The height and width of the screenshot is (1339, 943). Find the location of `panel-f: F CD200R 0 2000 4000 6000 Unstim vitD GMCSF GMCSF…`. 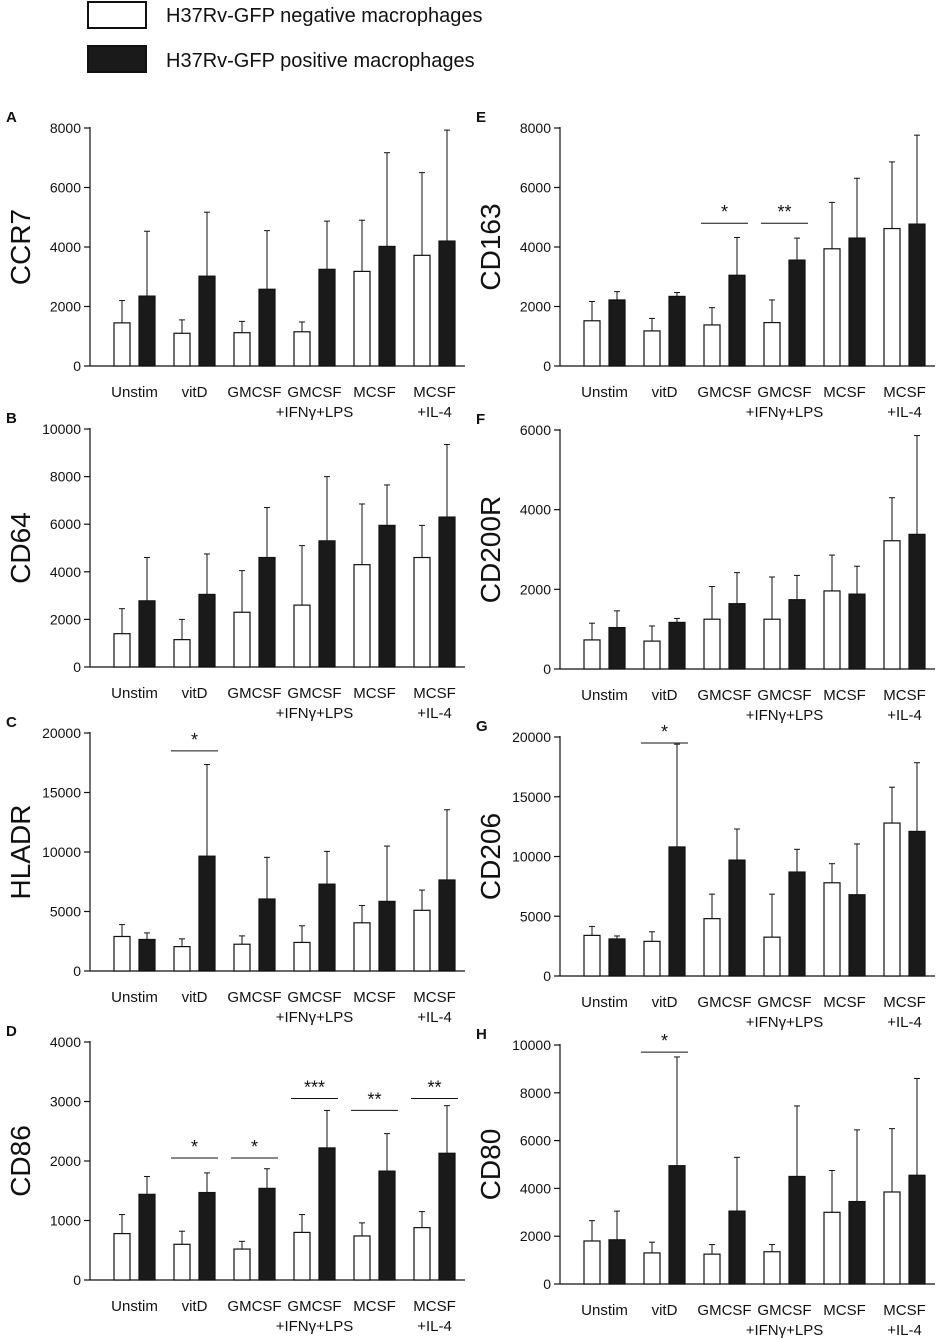

panel-f: F CD200R 0 2000 4000 6000 Unstim vitD GMCSF GMCSF… is located at coordinates (705, 567).